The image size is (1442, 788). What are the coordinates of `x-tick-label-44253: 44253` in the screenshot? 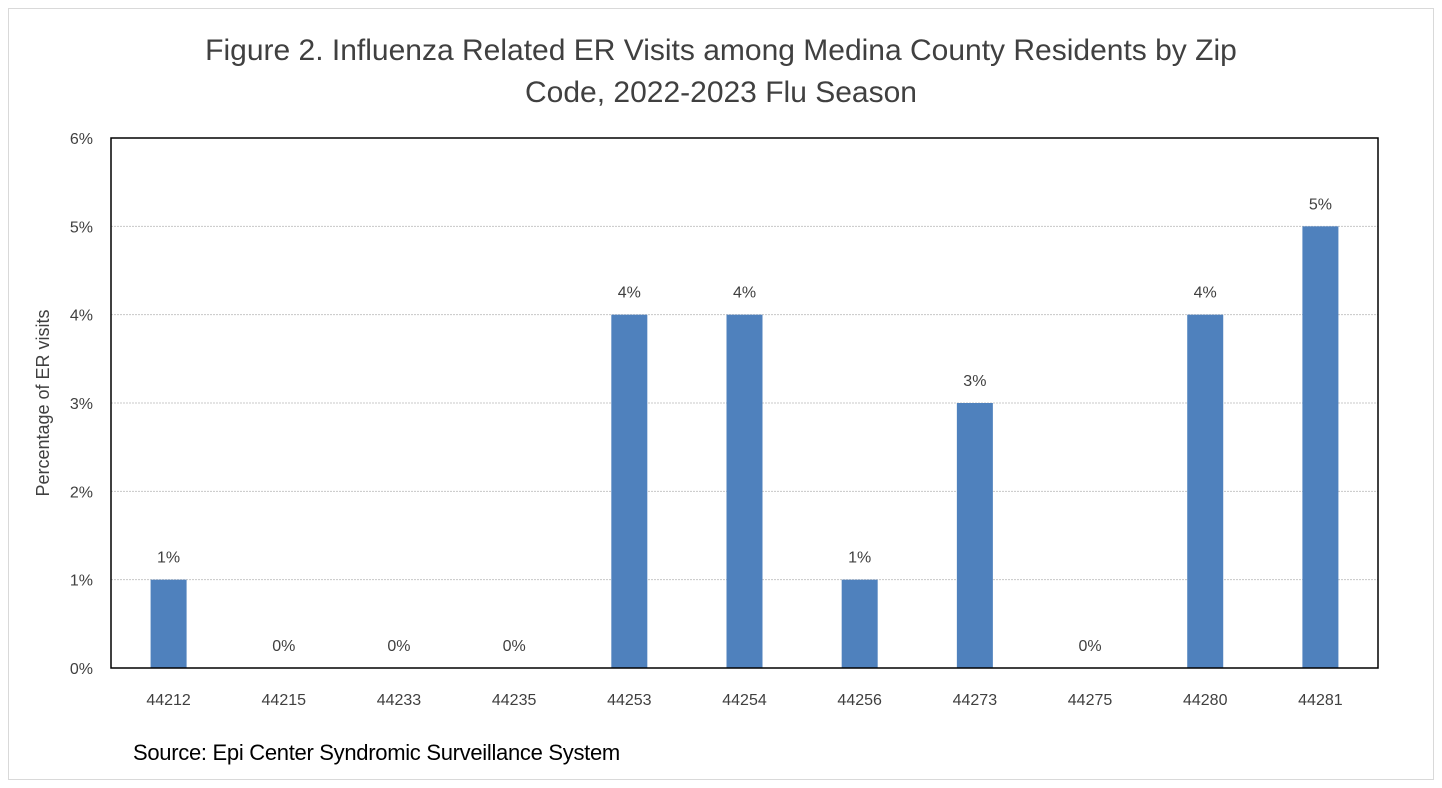 It's located at (629, 700).